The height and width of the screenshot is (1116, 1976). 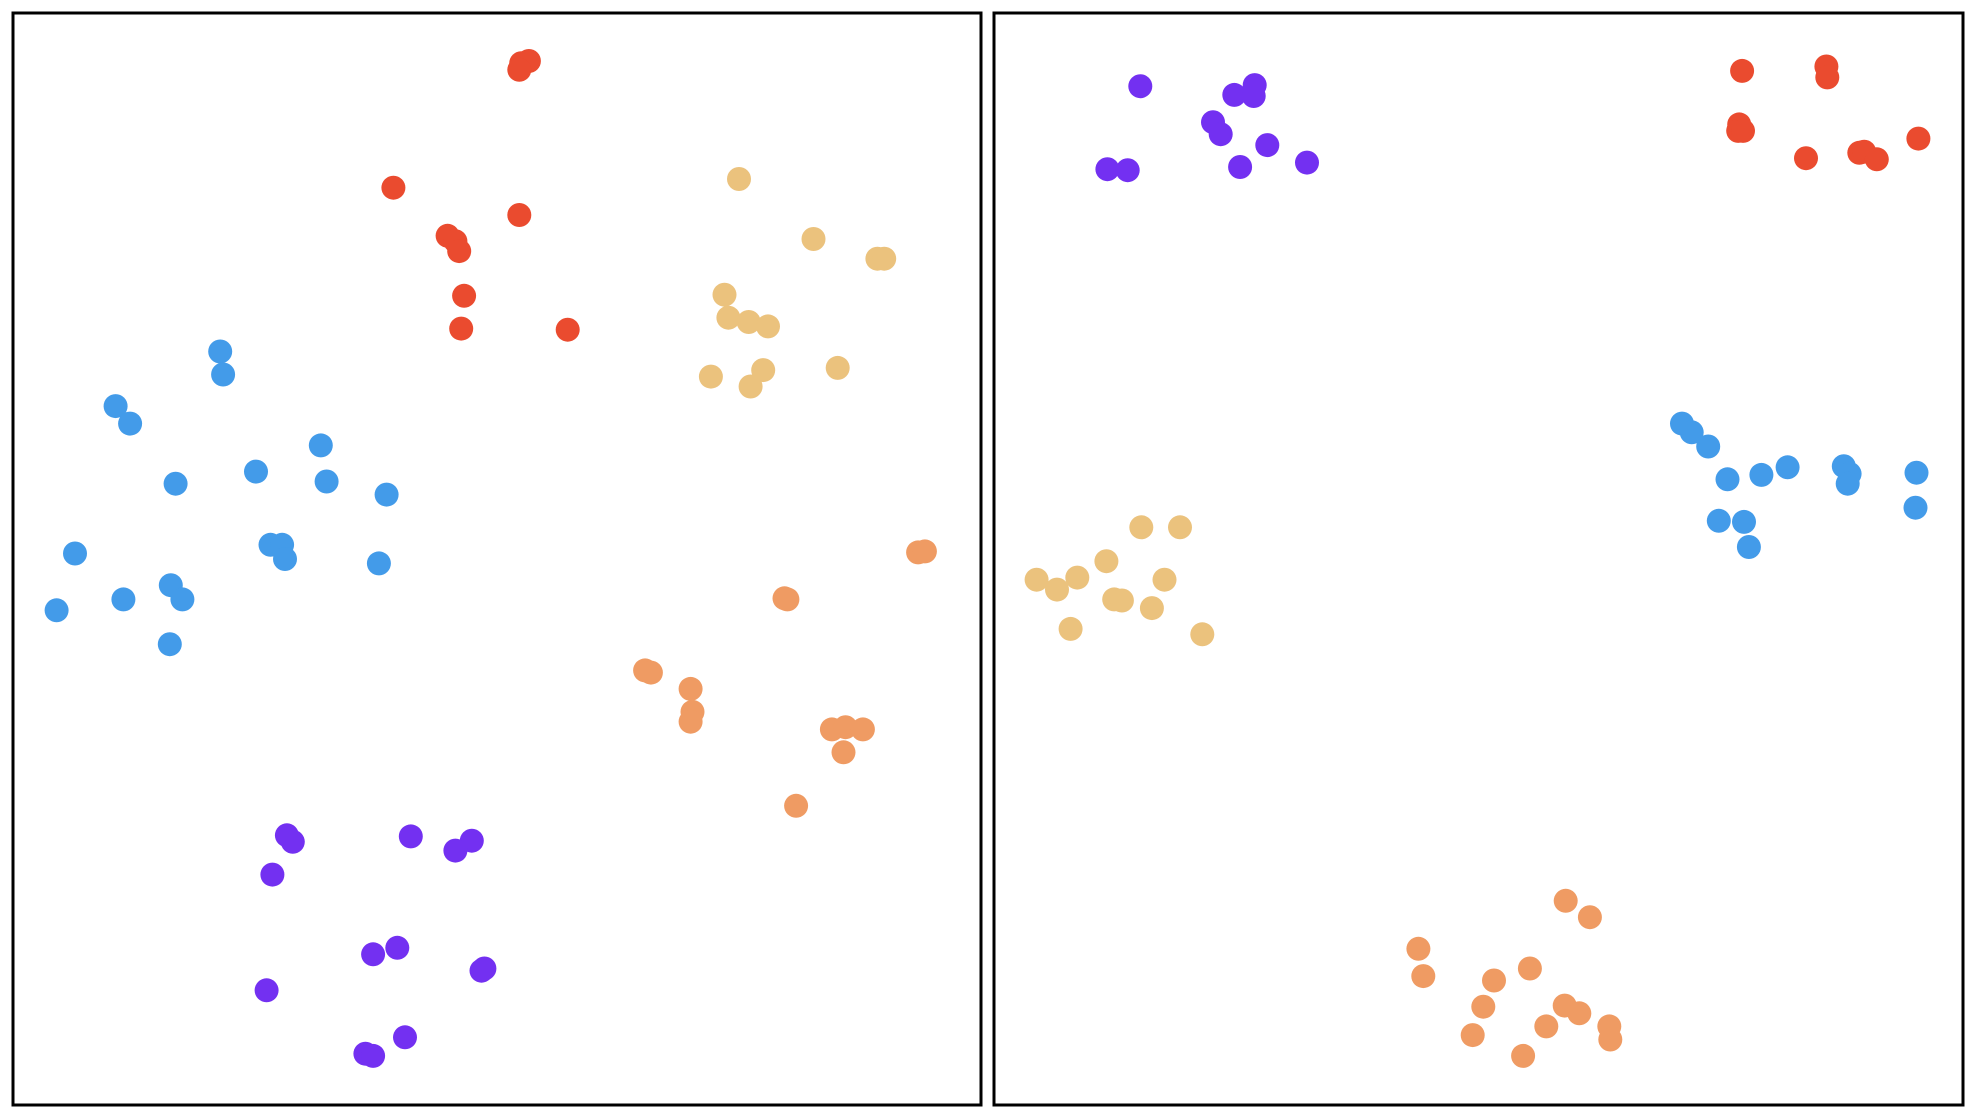 I want to click on series-3-left, so click(x=221, y=498).